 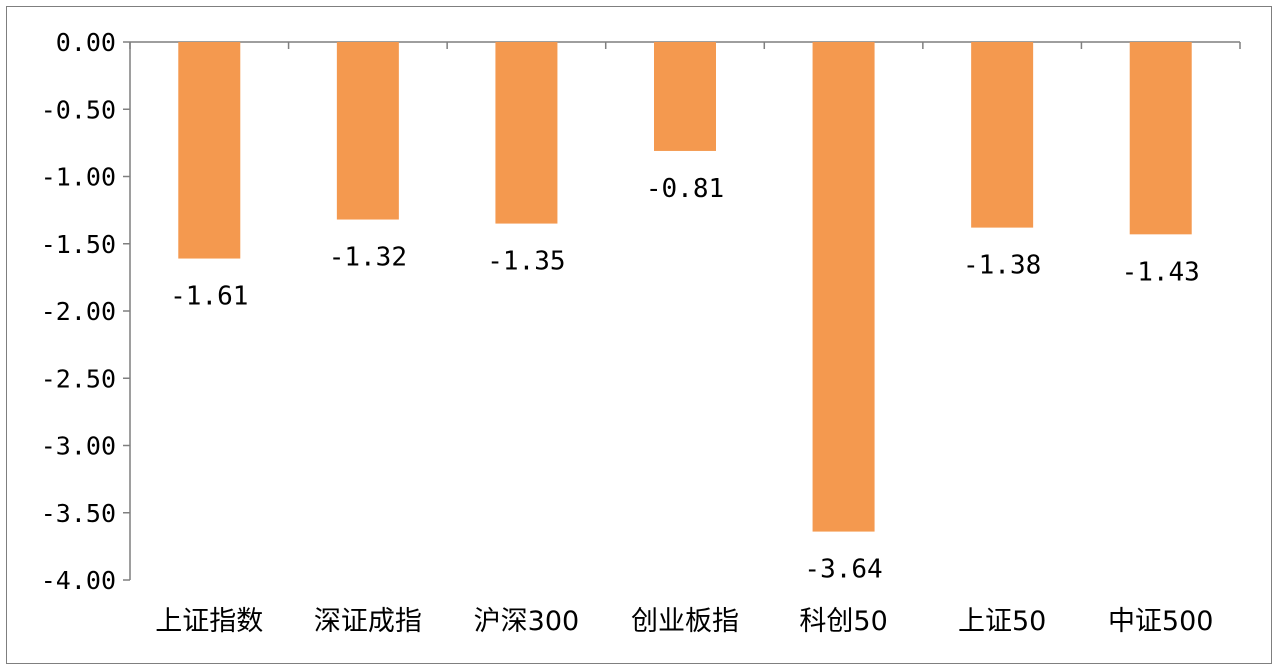 I want to click on y-tick-label: -1.50, so click(x=78, y=244).